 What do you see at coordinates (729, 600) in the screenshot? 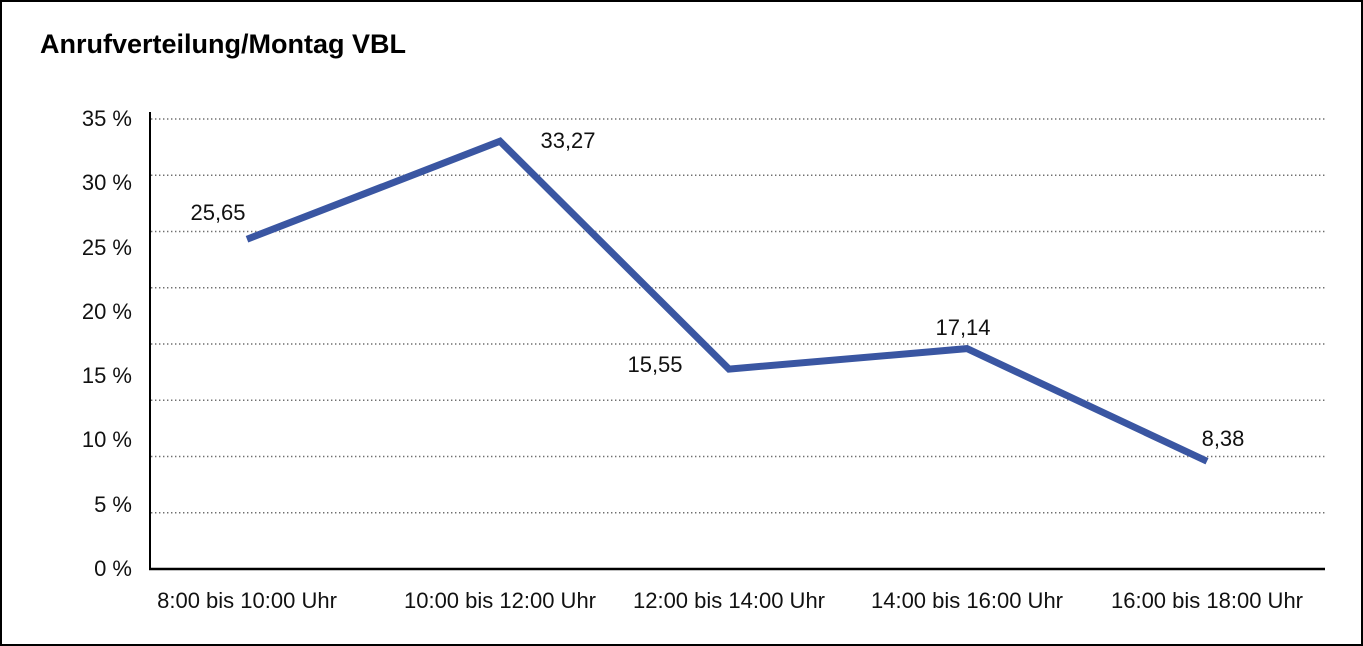
I see `x-category-label: 12:00 bis 14:00 Uhr` at bounding box center [729, 600].